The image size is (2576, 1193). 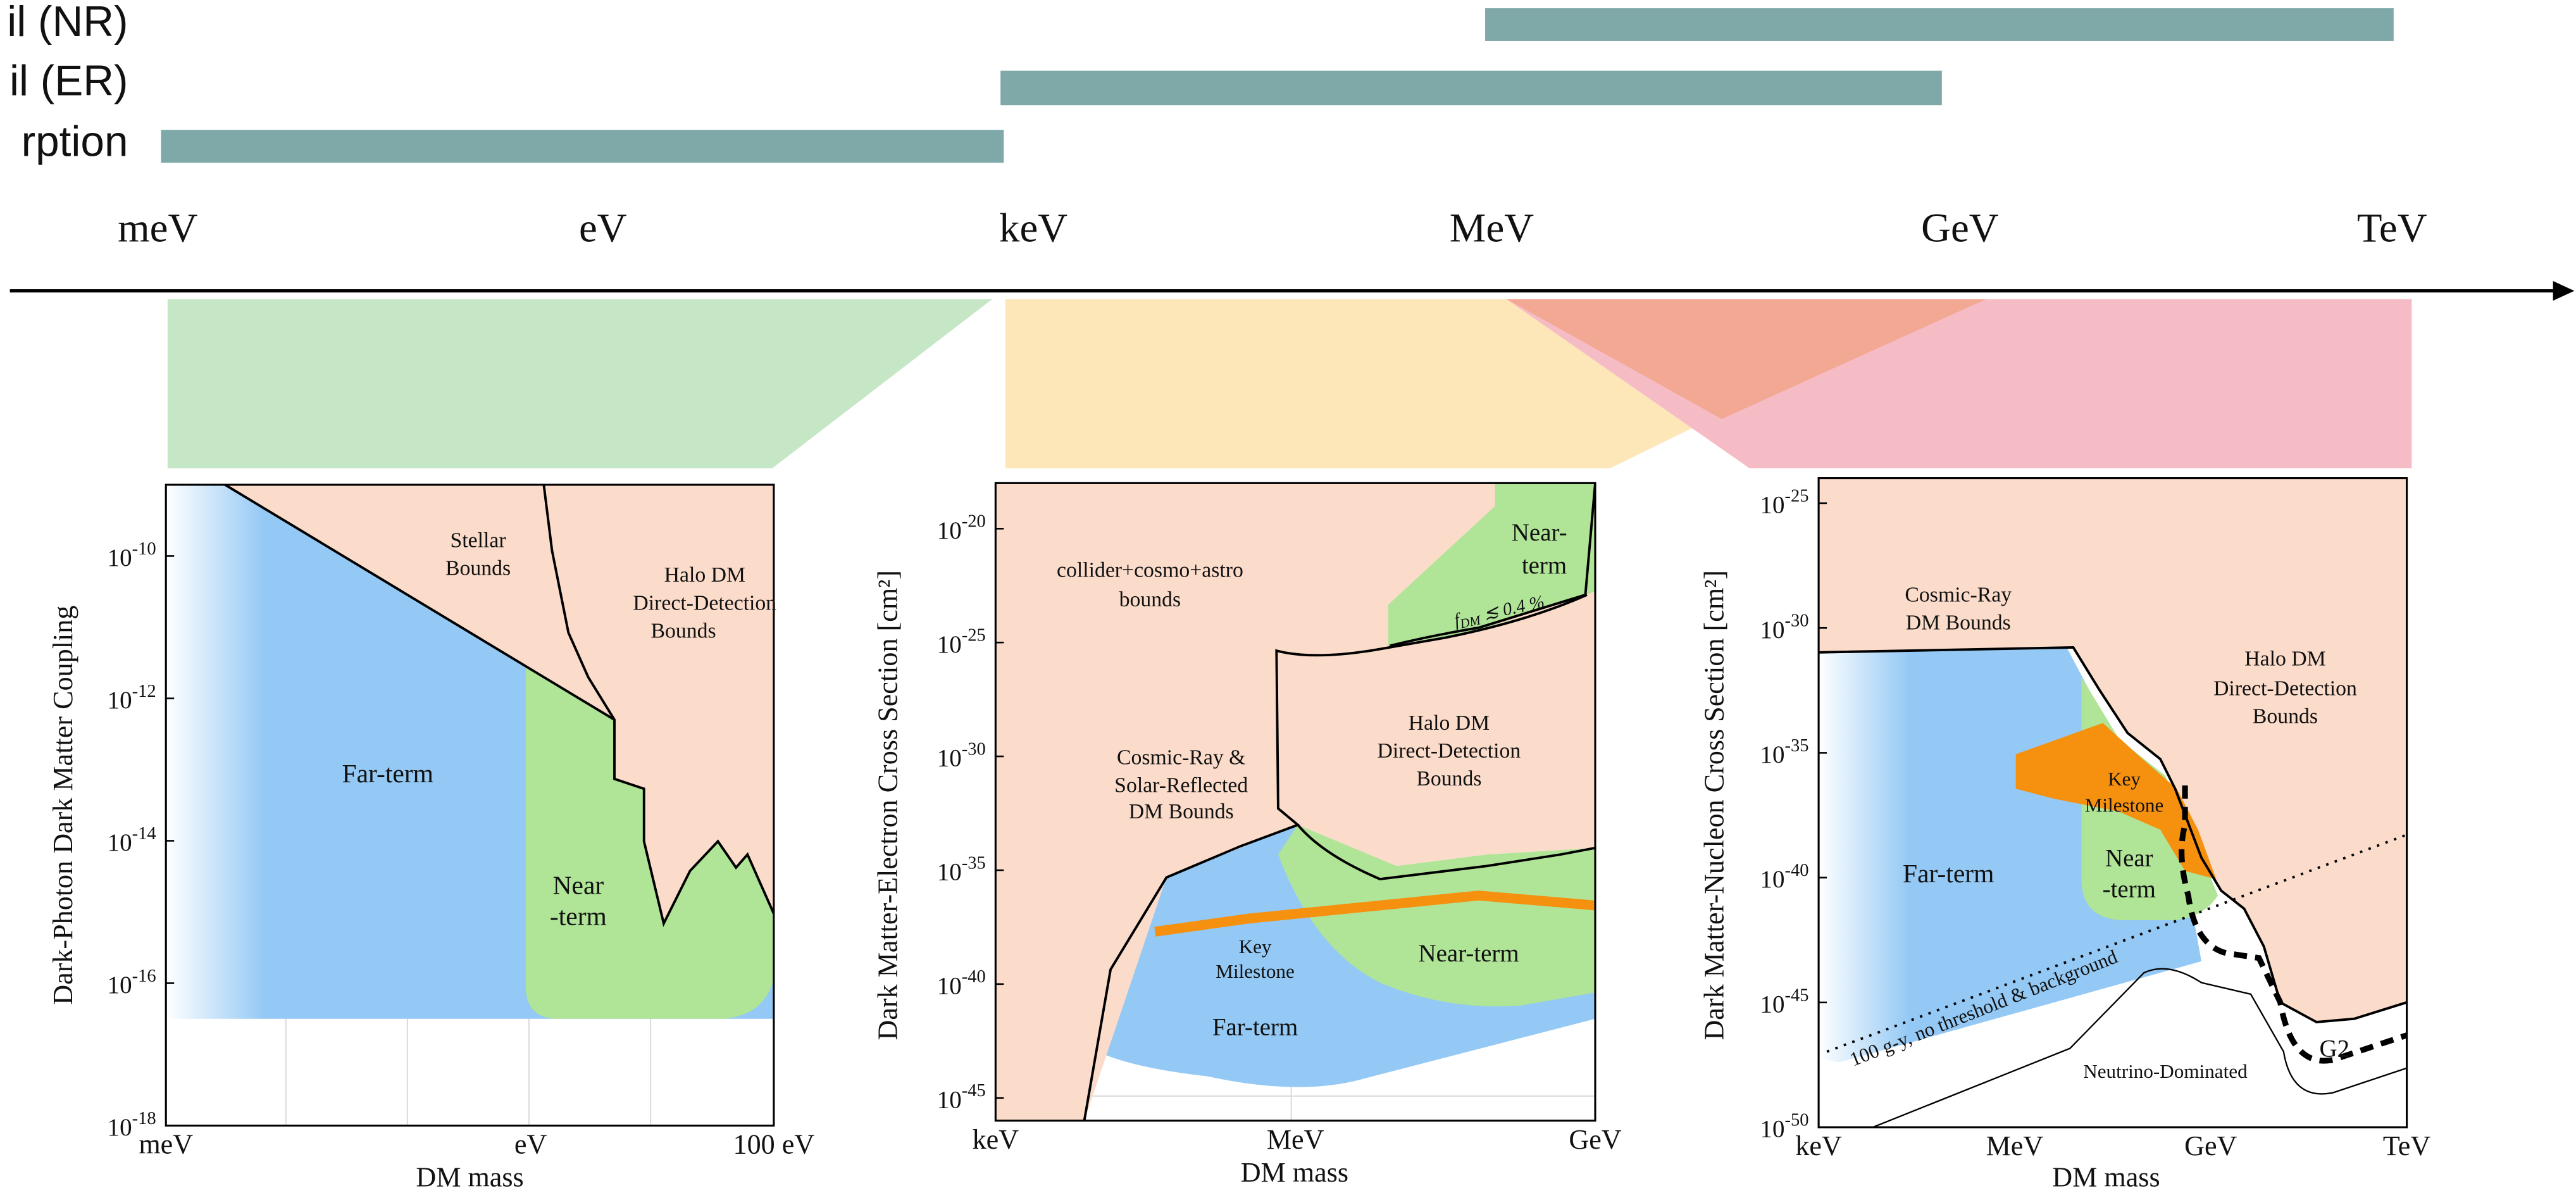 I want to click on panel1-x-ticks: meV eV 100 eV, so click(x=477, y=1144).